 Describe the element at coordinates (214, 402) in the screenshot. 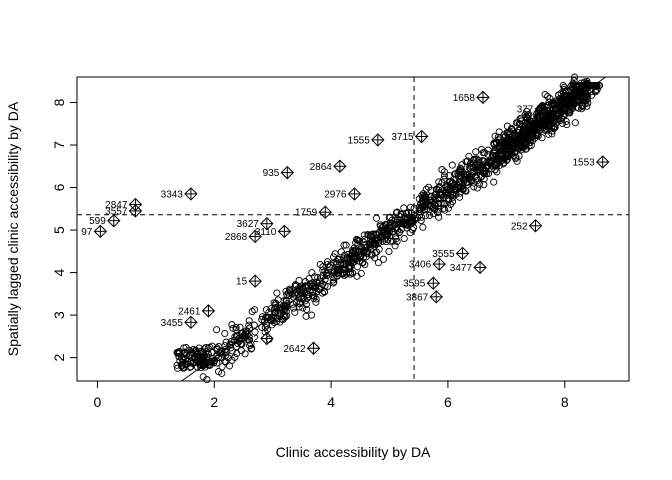

I see `x-tick-label: 2` at that location.